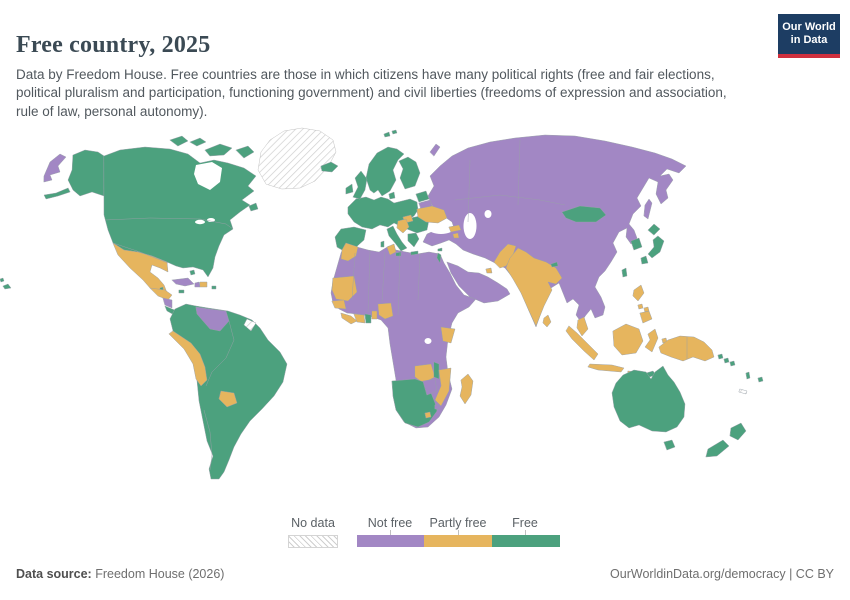  I want to click on country-new-guinea, so click(686, 348).